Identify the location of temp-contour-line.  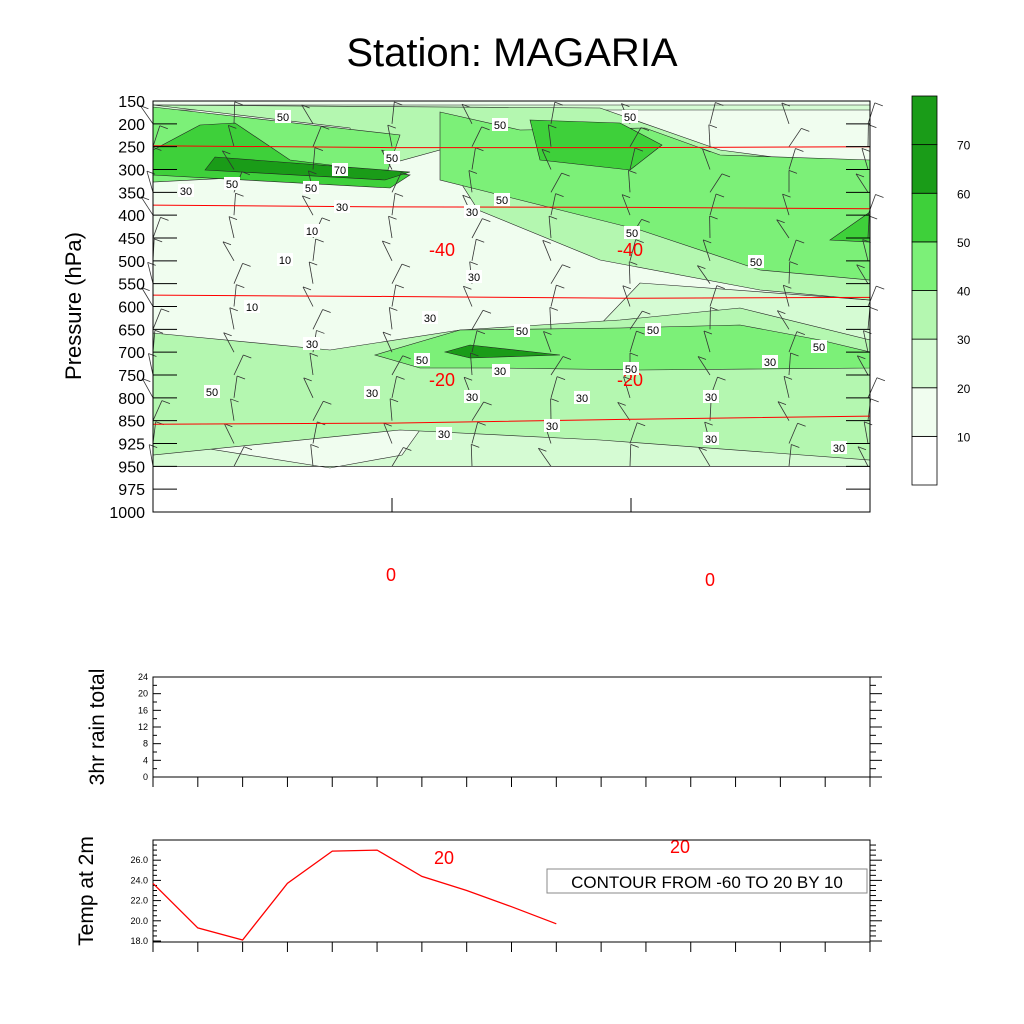
(511, 296).